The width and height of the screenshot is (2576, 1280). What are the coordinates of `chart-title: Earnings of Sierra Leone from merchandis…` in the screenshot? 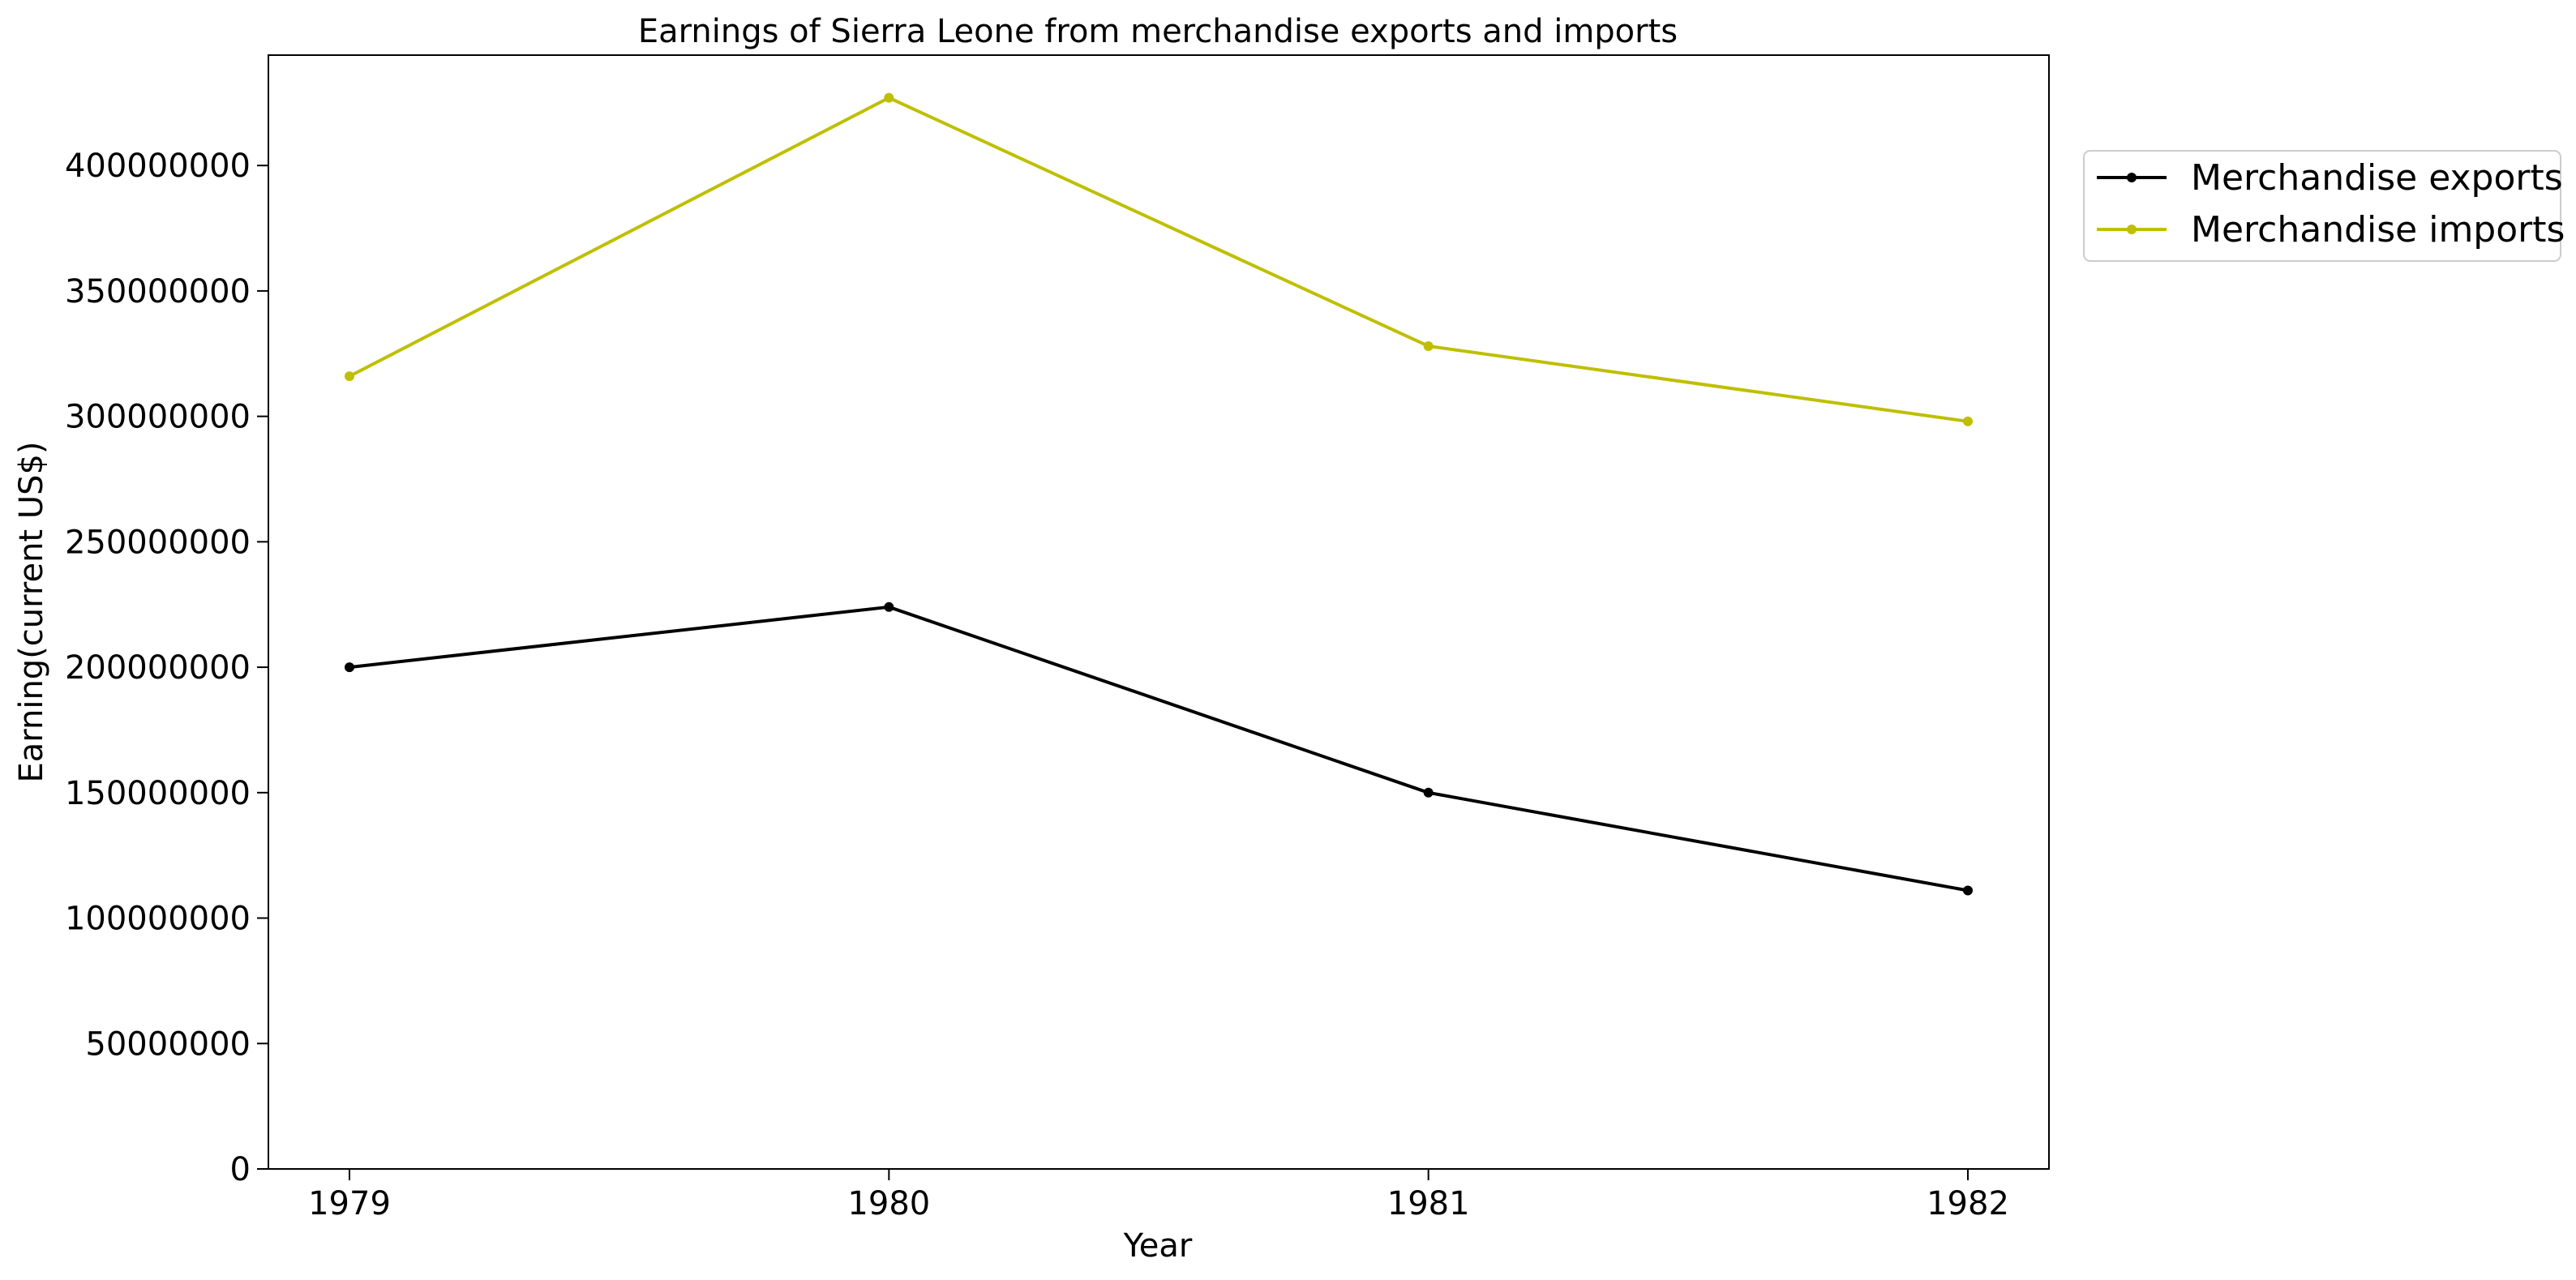 It's located at (1158, 32).